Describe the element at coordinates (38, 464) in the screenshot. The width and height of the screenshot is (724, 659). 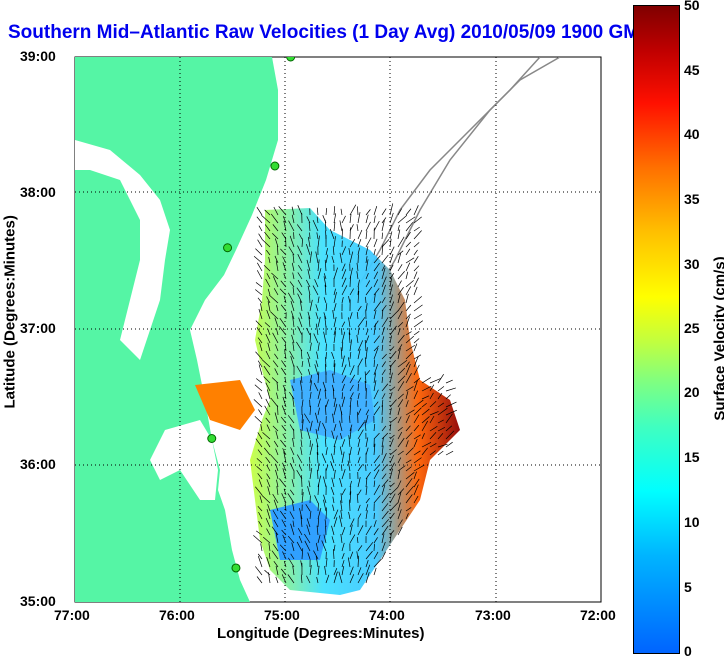
I see `y-tick-label: 36:00` at that location.